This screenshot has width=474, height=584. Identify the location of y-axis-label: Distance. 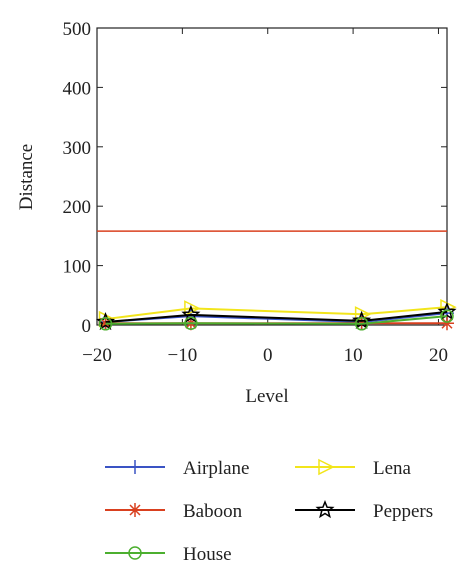
(26, 177).